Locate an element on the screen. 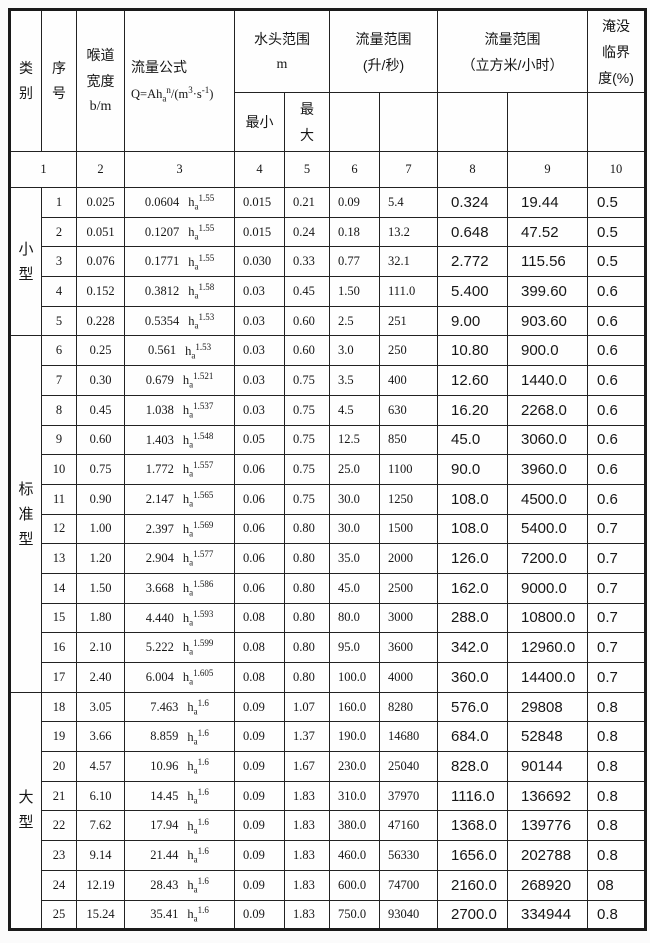  subheader-max-char1: 最 is located at coordinates (307, 109).